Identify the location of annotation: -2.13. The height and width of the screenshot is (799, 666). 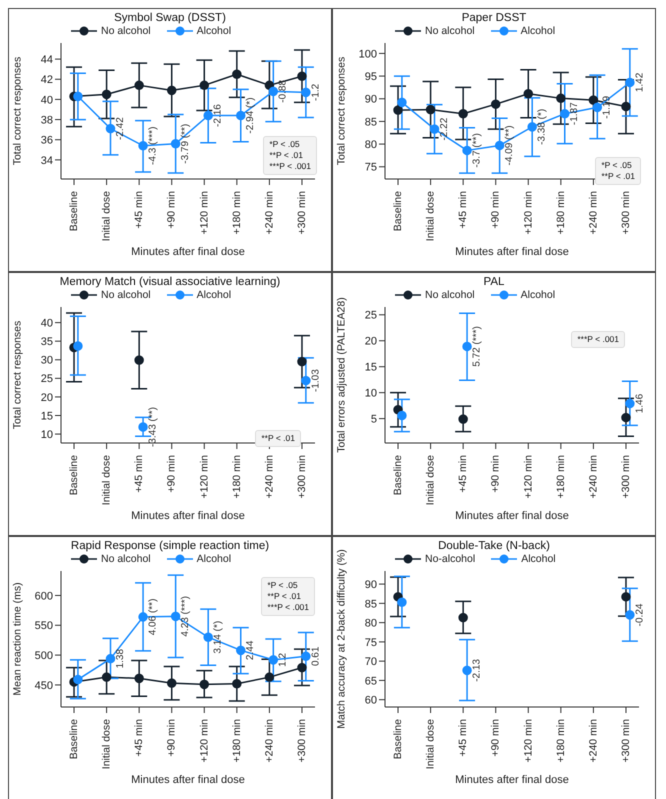
(476, 670).